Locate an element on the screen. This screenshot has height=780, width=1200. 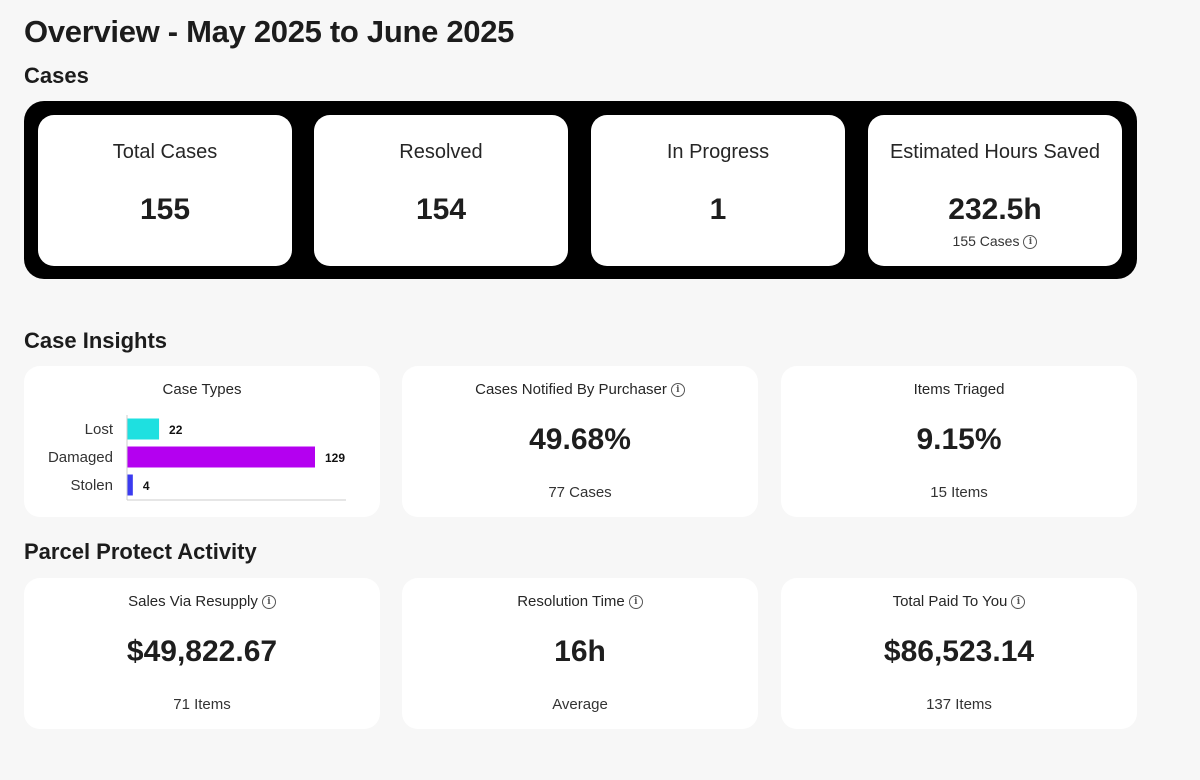
resolution-time-label: Resolution Time i is located at coordinates (580, 601).